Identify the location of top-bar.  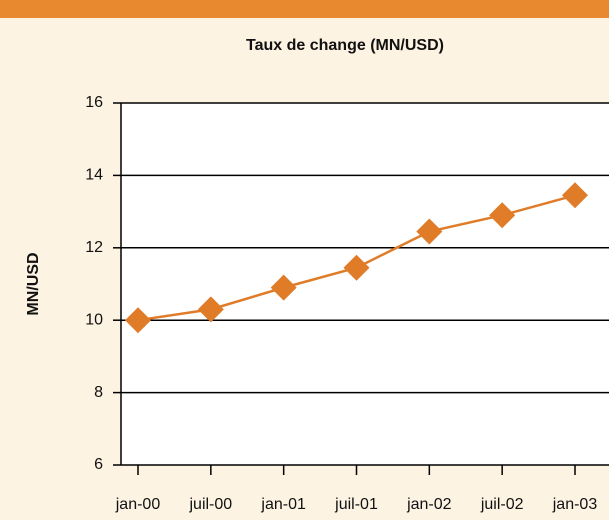
(304, 9).